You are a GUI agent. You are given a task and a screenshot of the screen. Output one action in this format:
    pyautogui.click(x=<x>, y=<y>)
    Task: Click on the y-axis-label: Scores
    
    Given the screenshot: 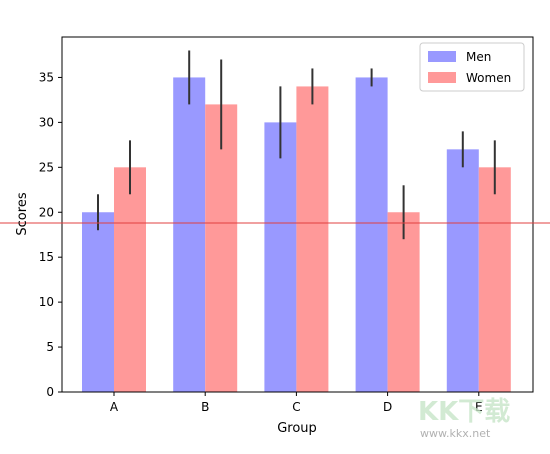 What is the action you would take?
    pyautogui.click(x=22, y=213)
    